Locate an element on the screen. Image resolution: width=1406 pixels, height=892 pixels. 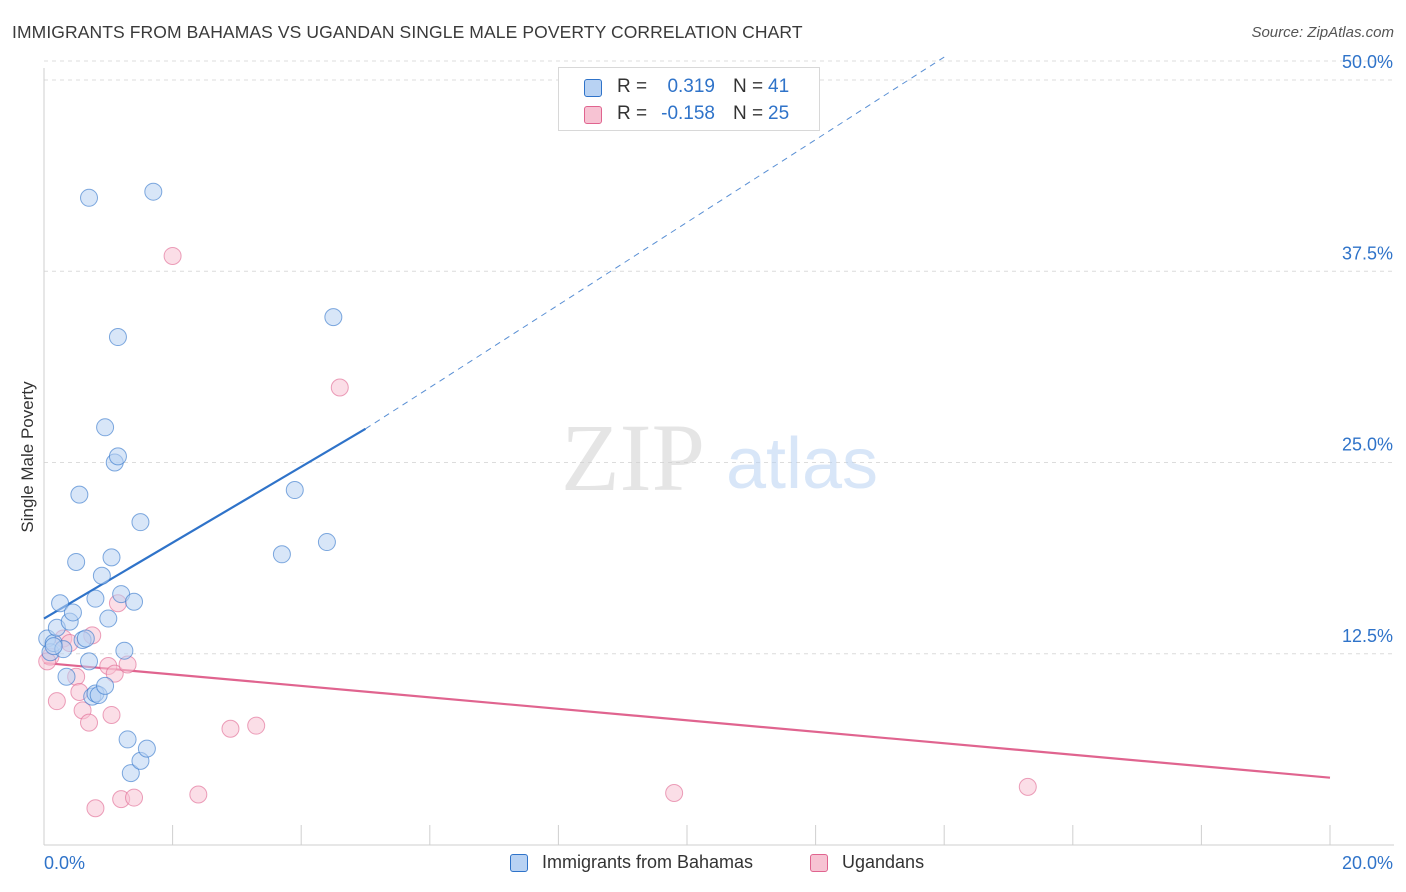
watermark-zip: ZIP is located at coordinates (633, 457).